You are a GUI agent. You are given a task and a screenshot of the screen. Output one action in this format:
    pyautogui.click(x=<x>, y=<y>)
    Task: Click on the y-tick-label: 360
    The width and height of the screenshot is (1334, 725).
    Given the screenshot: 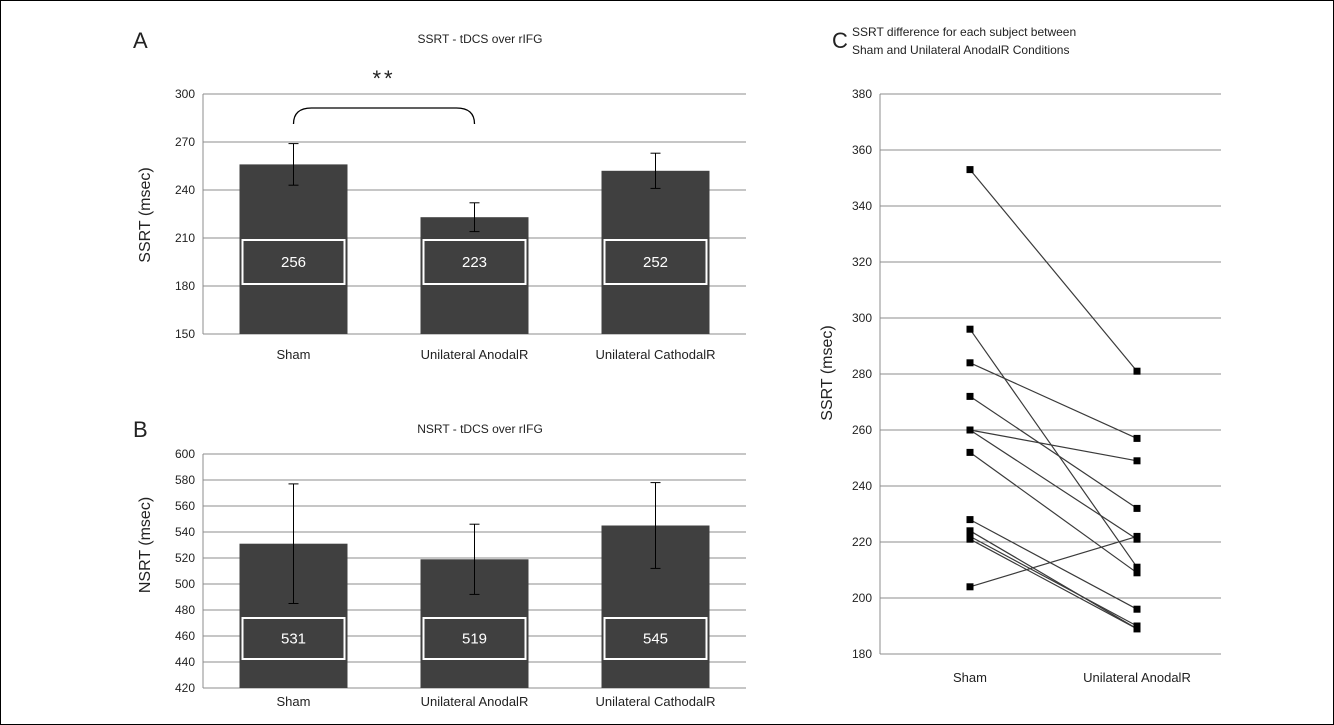 What is the action you would take?
    pyautogui.click(x=862, y=150)
    